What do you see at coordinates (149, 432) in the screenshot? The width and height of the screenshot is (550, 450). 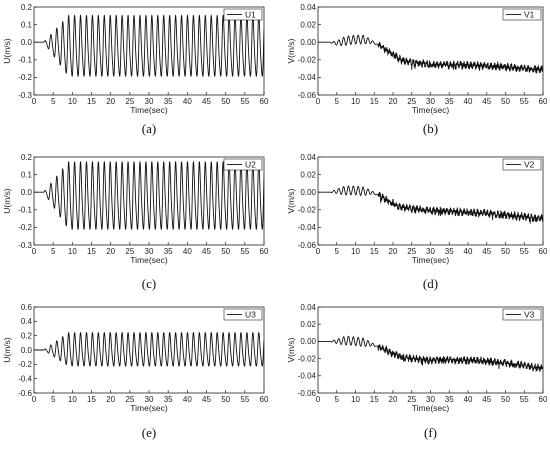 I see `panel-caption: (e)` at bounding box center [149, 432].